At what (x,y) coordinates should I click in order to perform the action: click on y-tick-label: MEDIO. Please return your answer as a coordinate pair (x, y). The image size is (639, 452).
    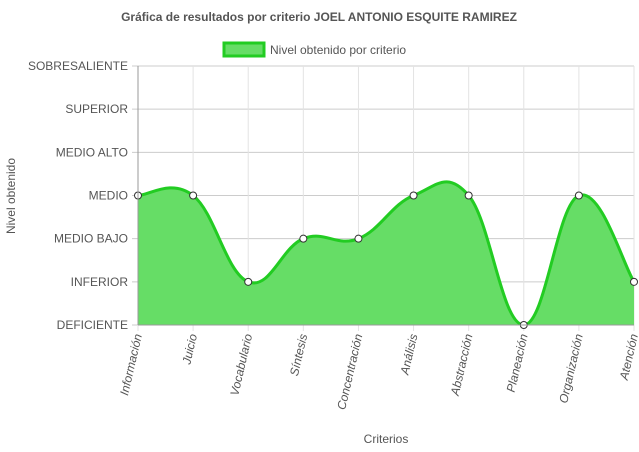
    Looking at the image, I should click on (108, 196).